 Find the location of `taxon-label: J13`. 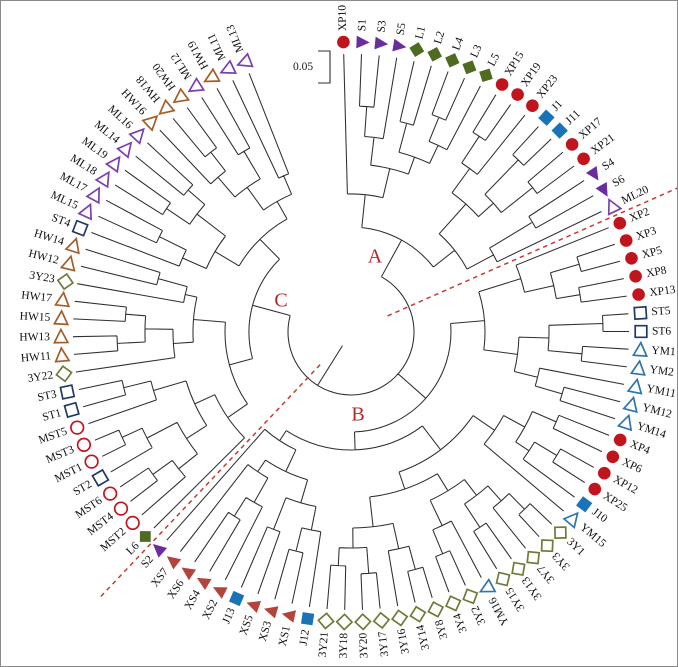

taxon-label: J13 is located at coordinates (228, 616).